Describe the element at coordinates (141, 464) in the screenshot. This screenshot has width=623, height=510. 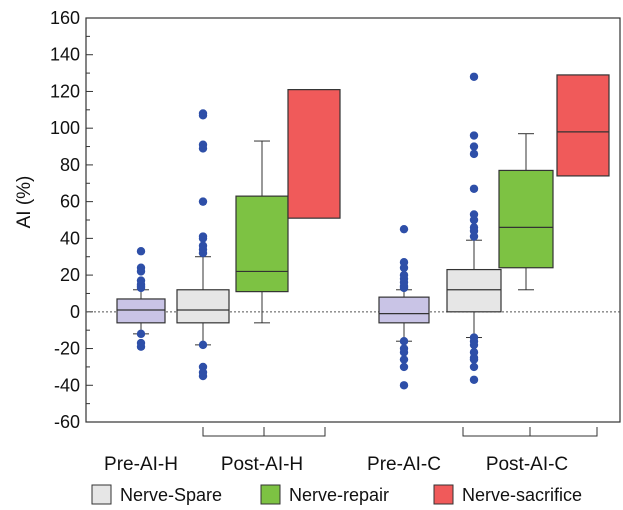
I see `category-label: Pre-AI-H` at that location.